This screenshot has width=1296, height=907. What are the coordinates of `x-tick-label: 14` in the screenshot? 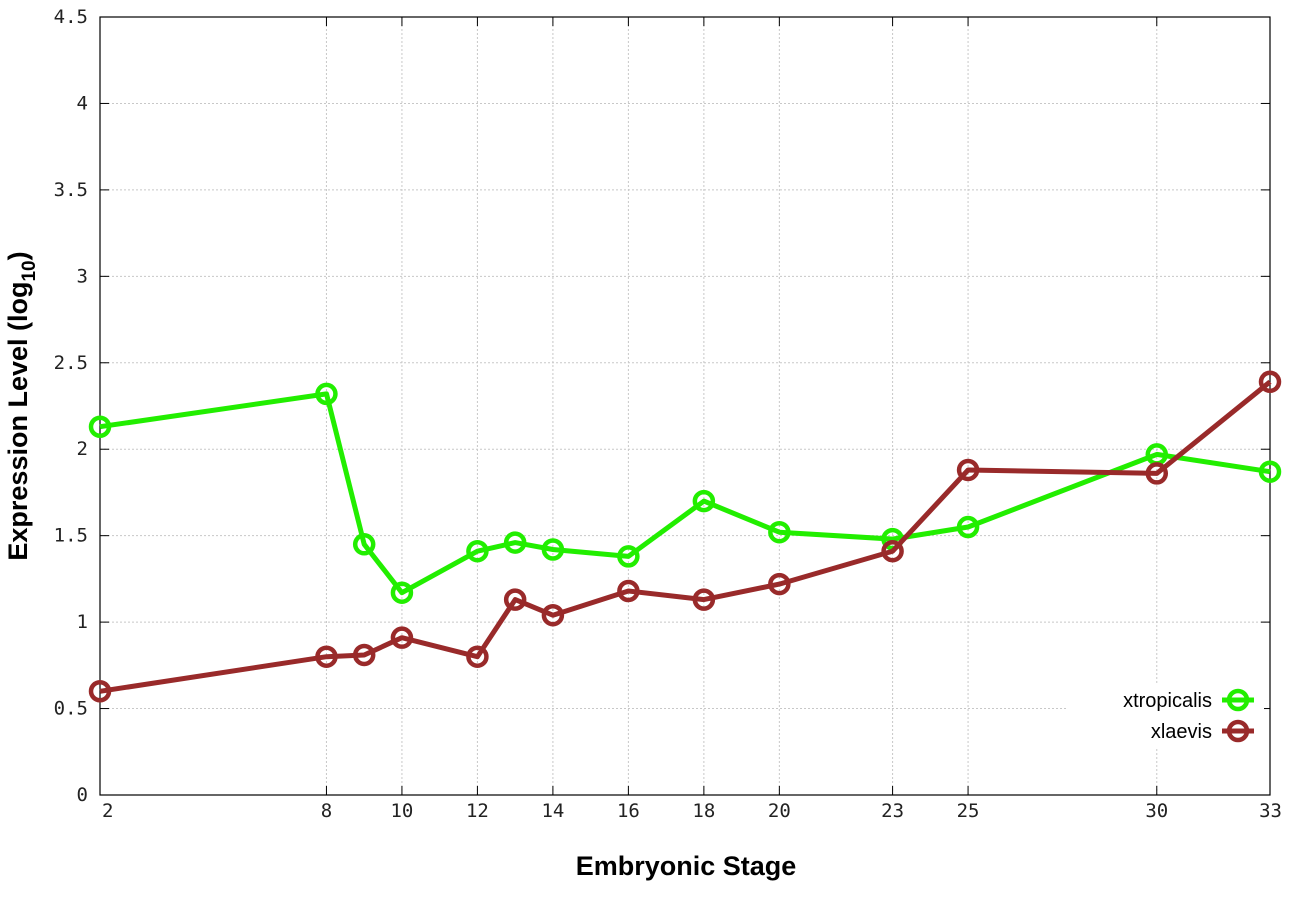 It's located at (552, 811).